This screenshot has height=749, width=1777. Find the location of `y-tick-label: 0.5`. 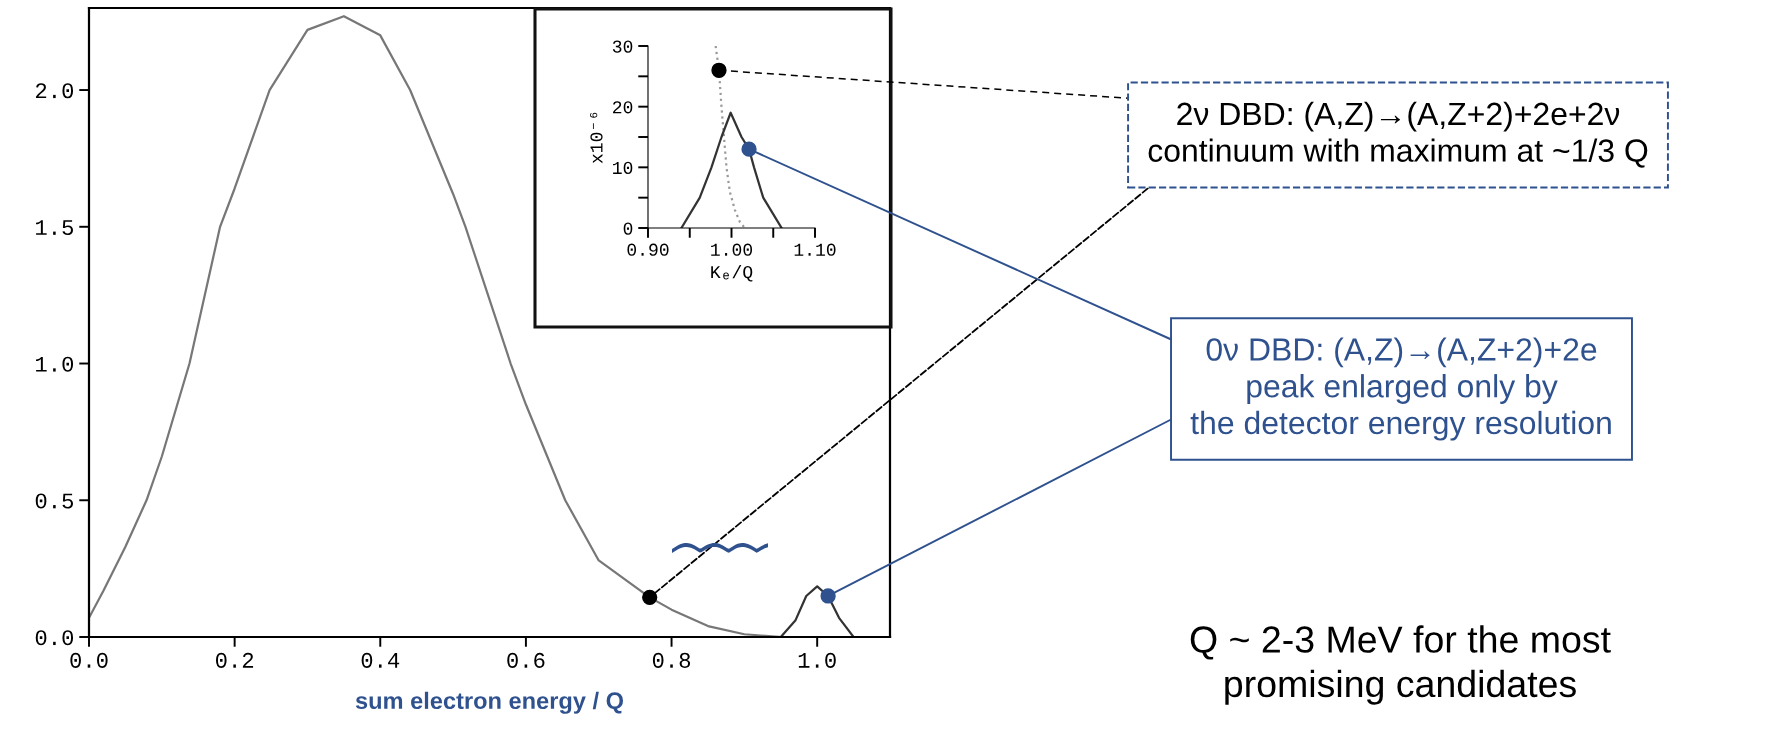

y-tick-label: 0.5 is located at coordinates (54, 501).